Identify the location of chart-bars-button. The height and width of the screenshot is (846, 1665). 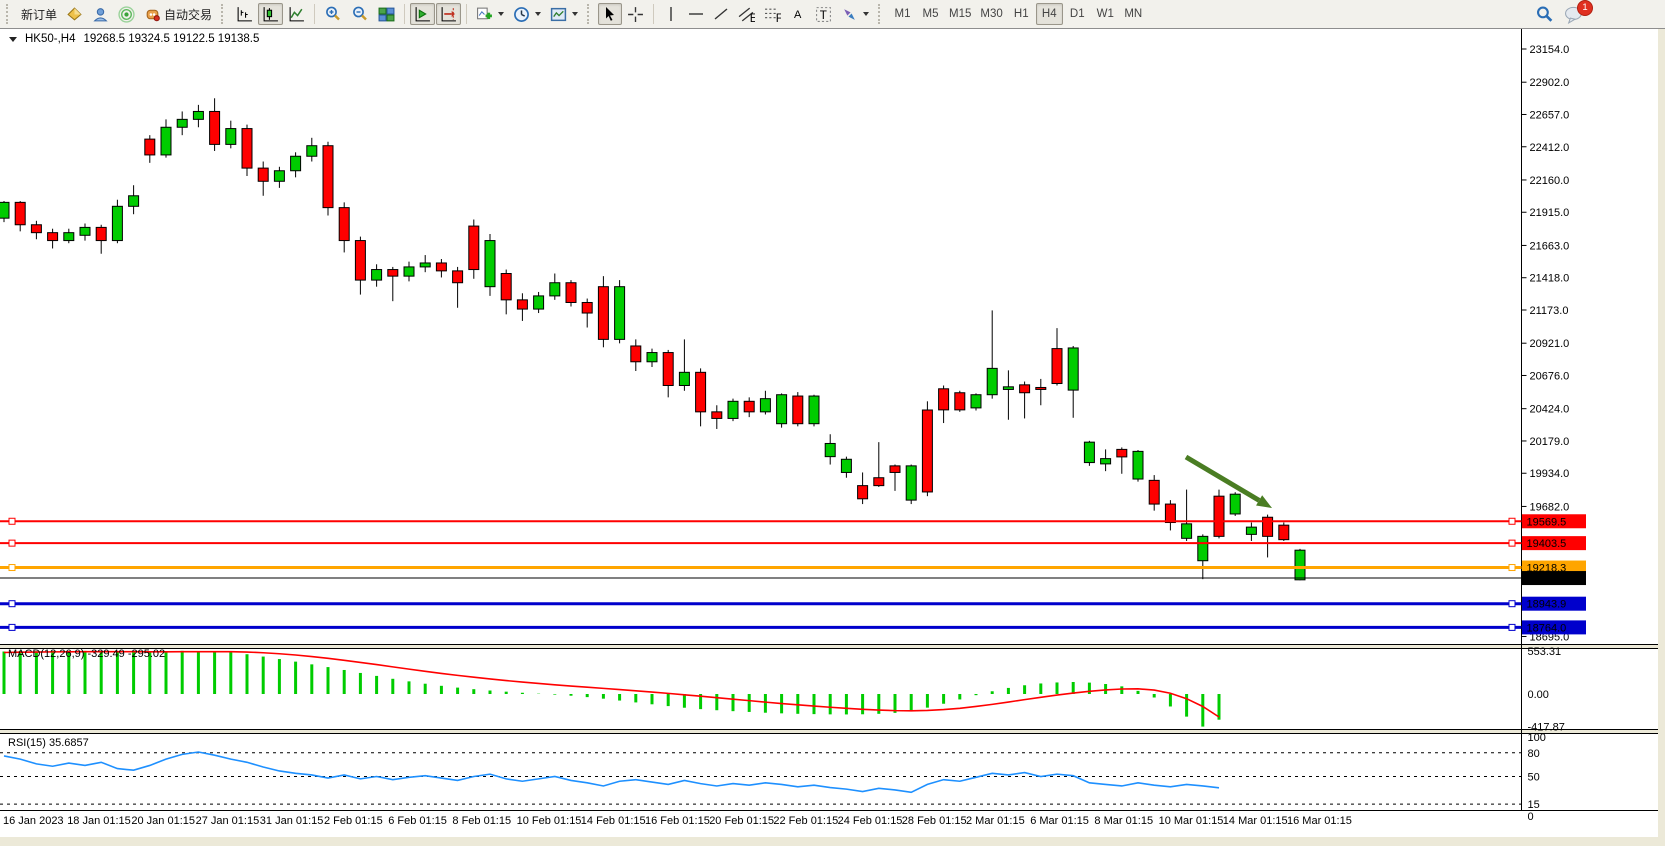
(244, 14).